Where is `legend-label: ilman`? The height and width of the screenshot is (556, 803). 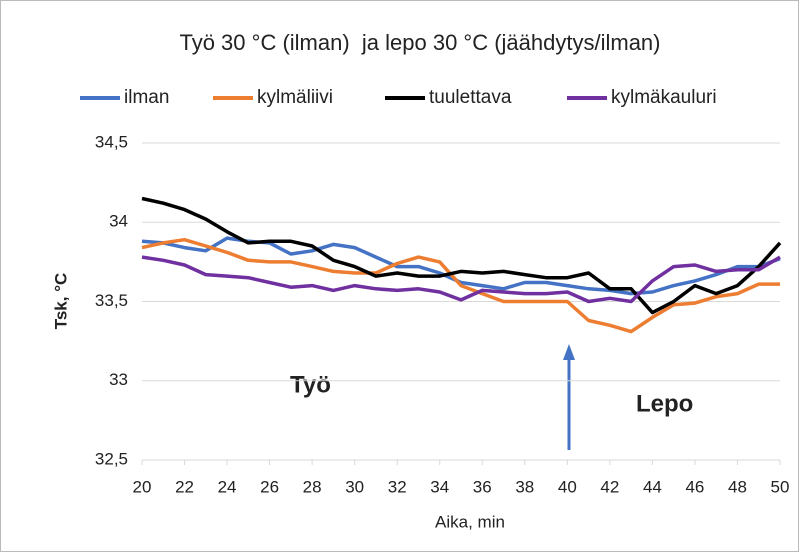 legend-label: ilman is located at coordinates (146, 97).